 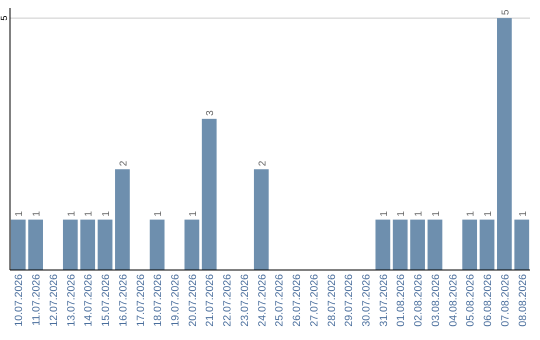 What do you see at coordinates (488, 300) in the screenshot?
I see `x-tick-label: 06.08.2026` at bounding box center [488, 300].